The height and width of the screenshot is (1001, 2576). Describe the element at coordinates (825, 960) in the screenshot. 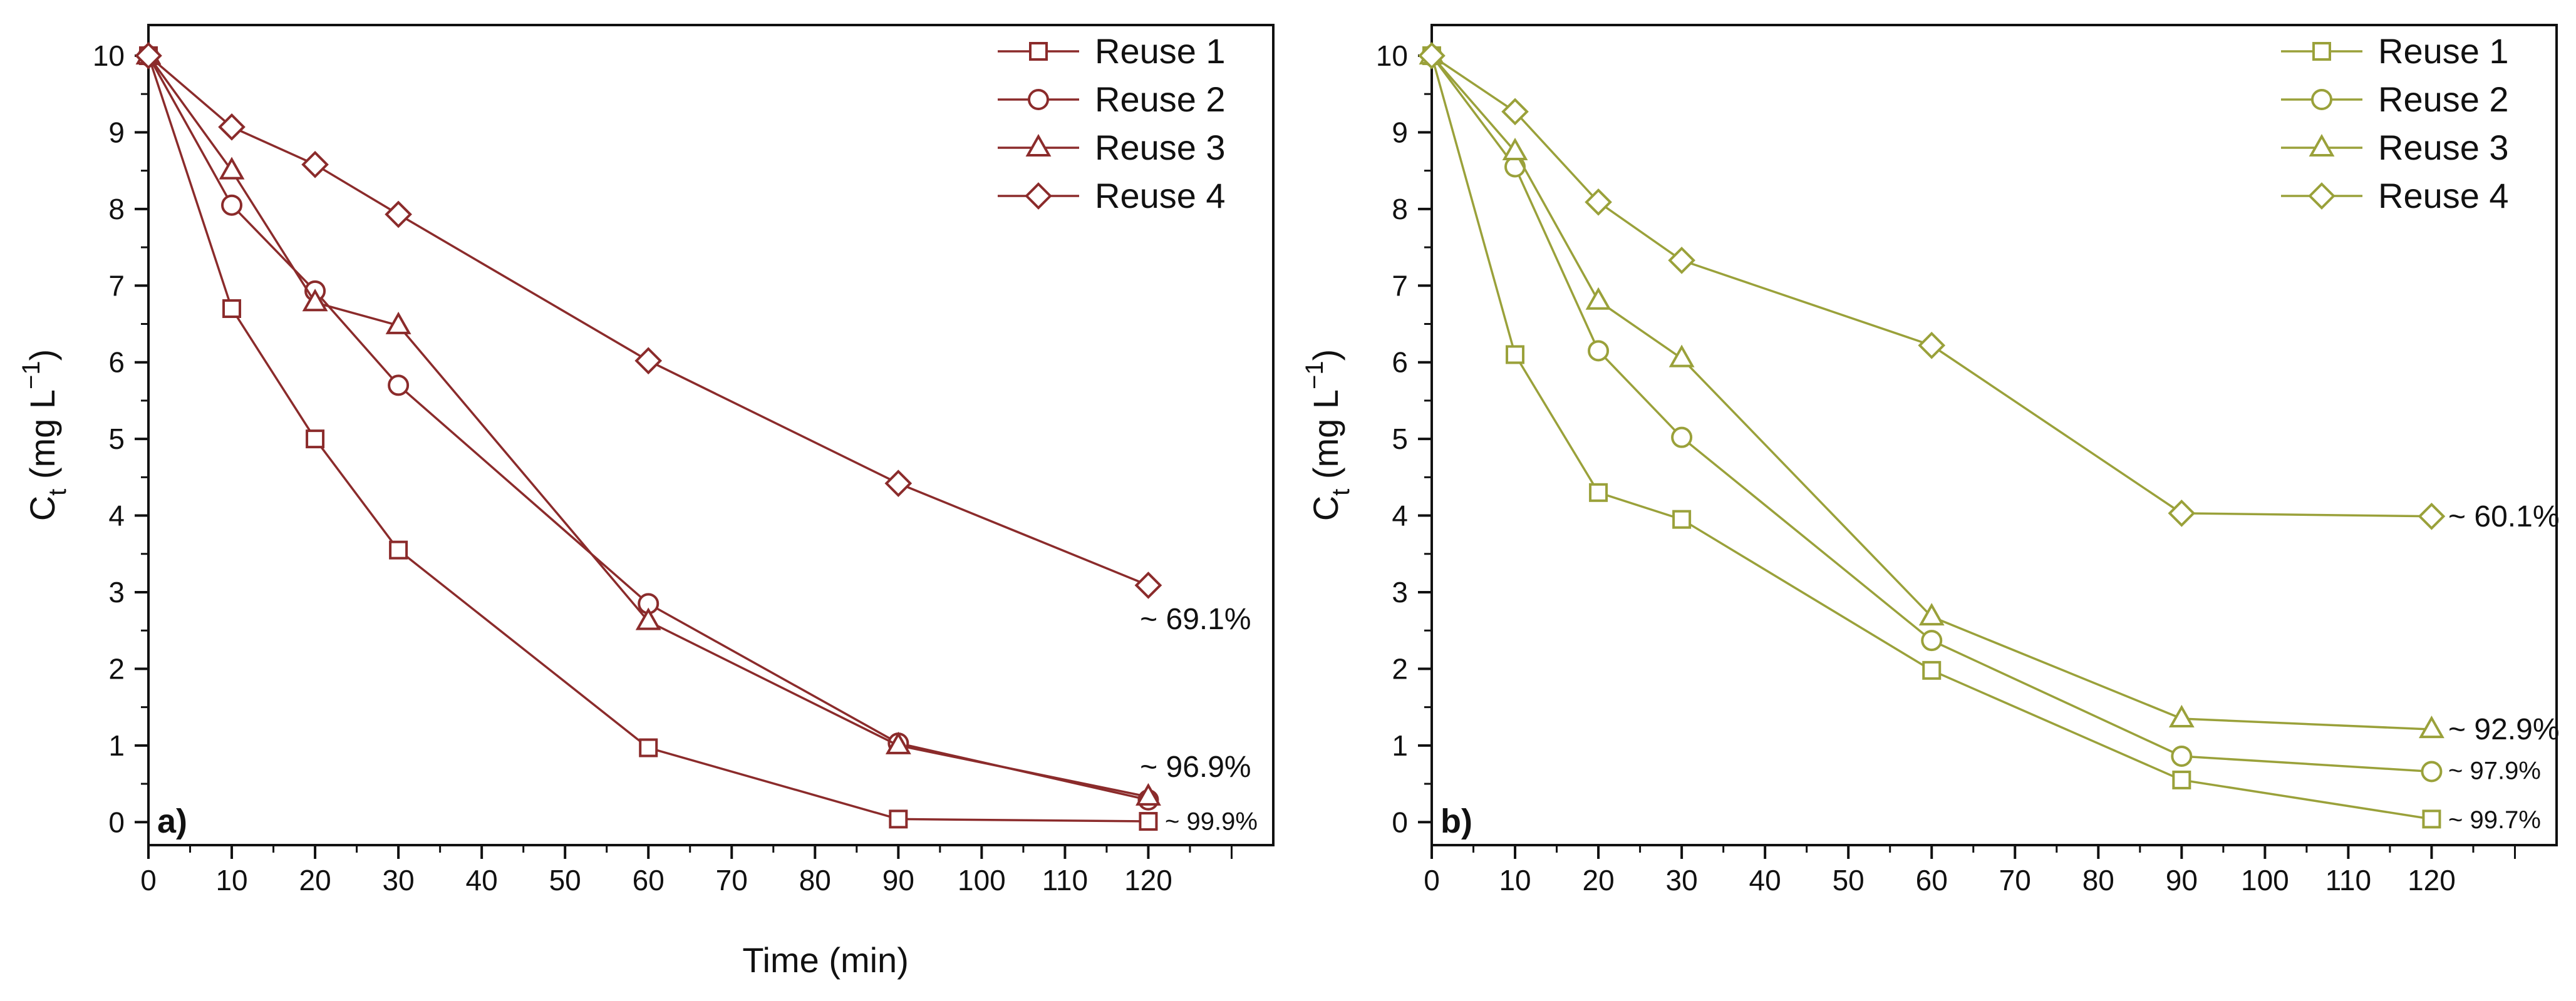

I see `x-axis-title: Time (min)` at that location.